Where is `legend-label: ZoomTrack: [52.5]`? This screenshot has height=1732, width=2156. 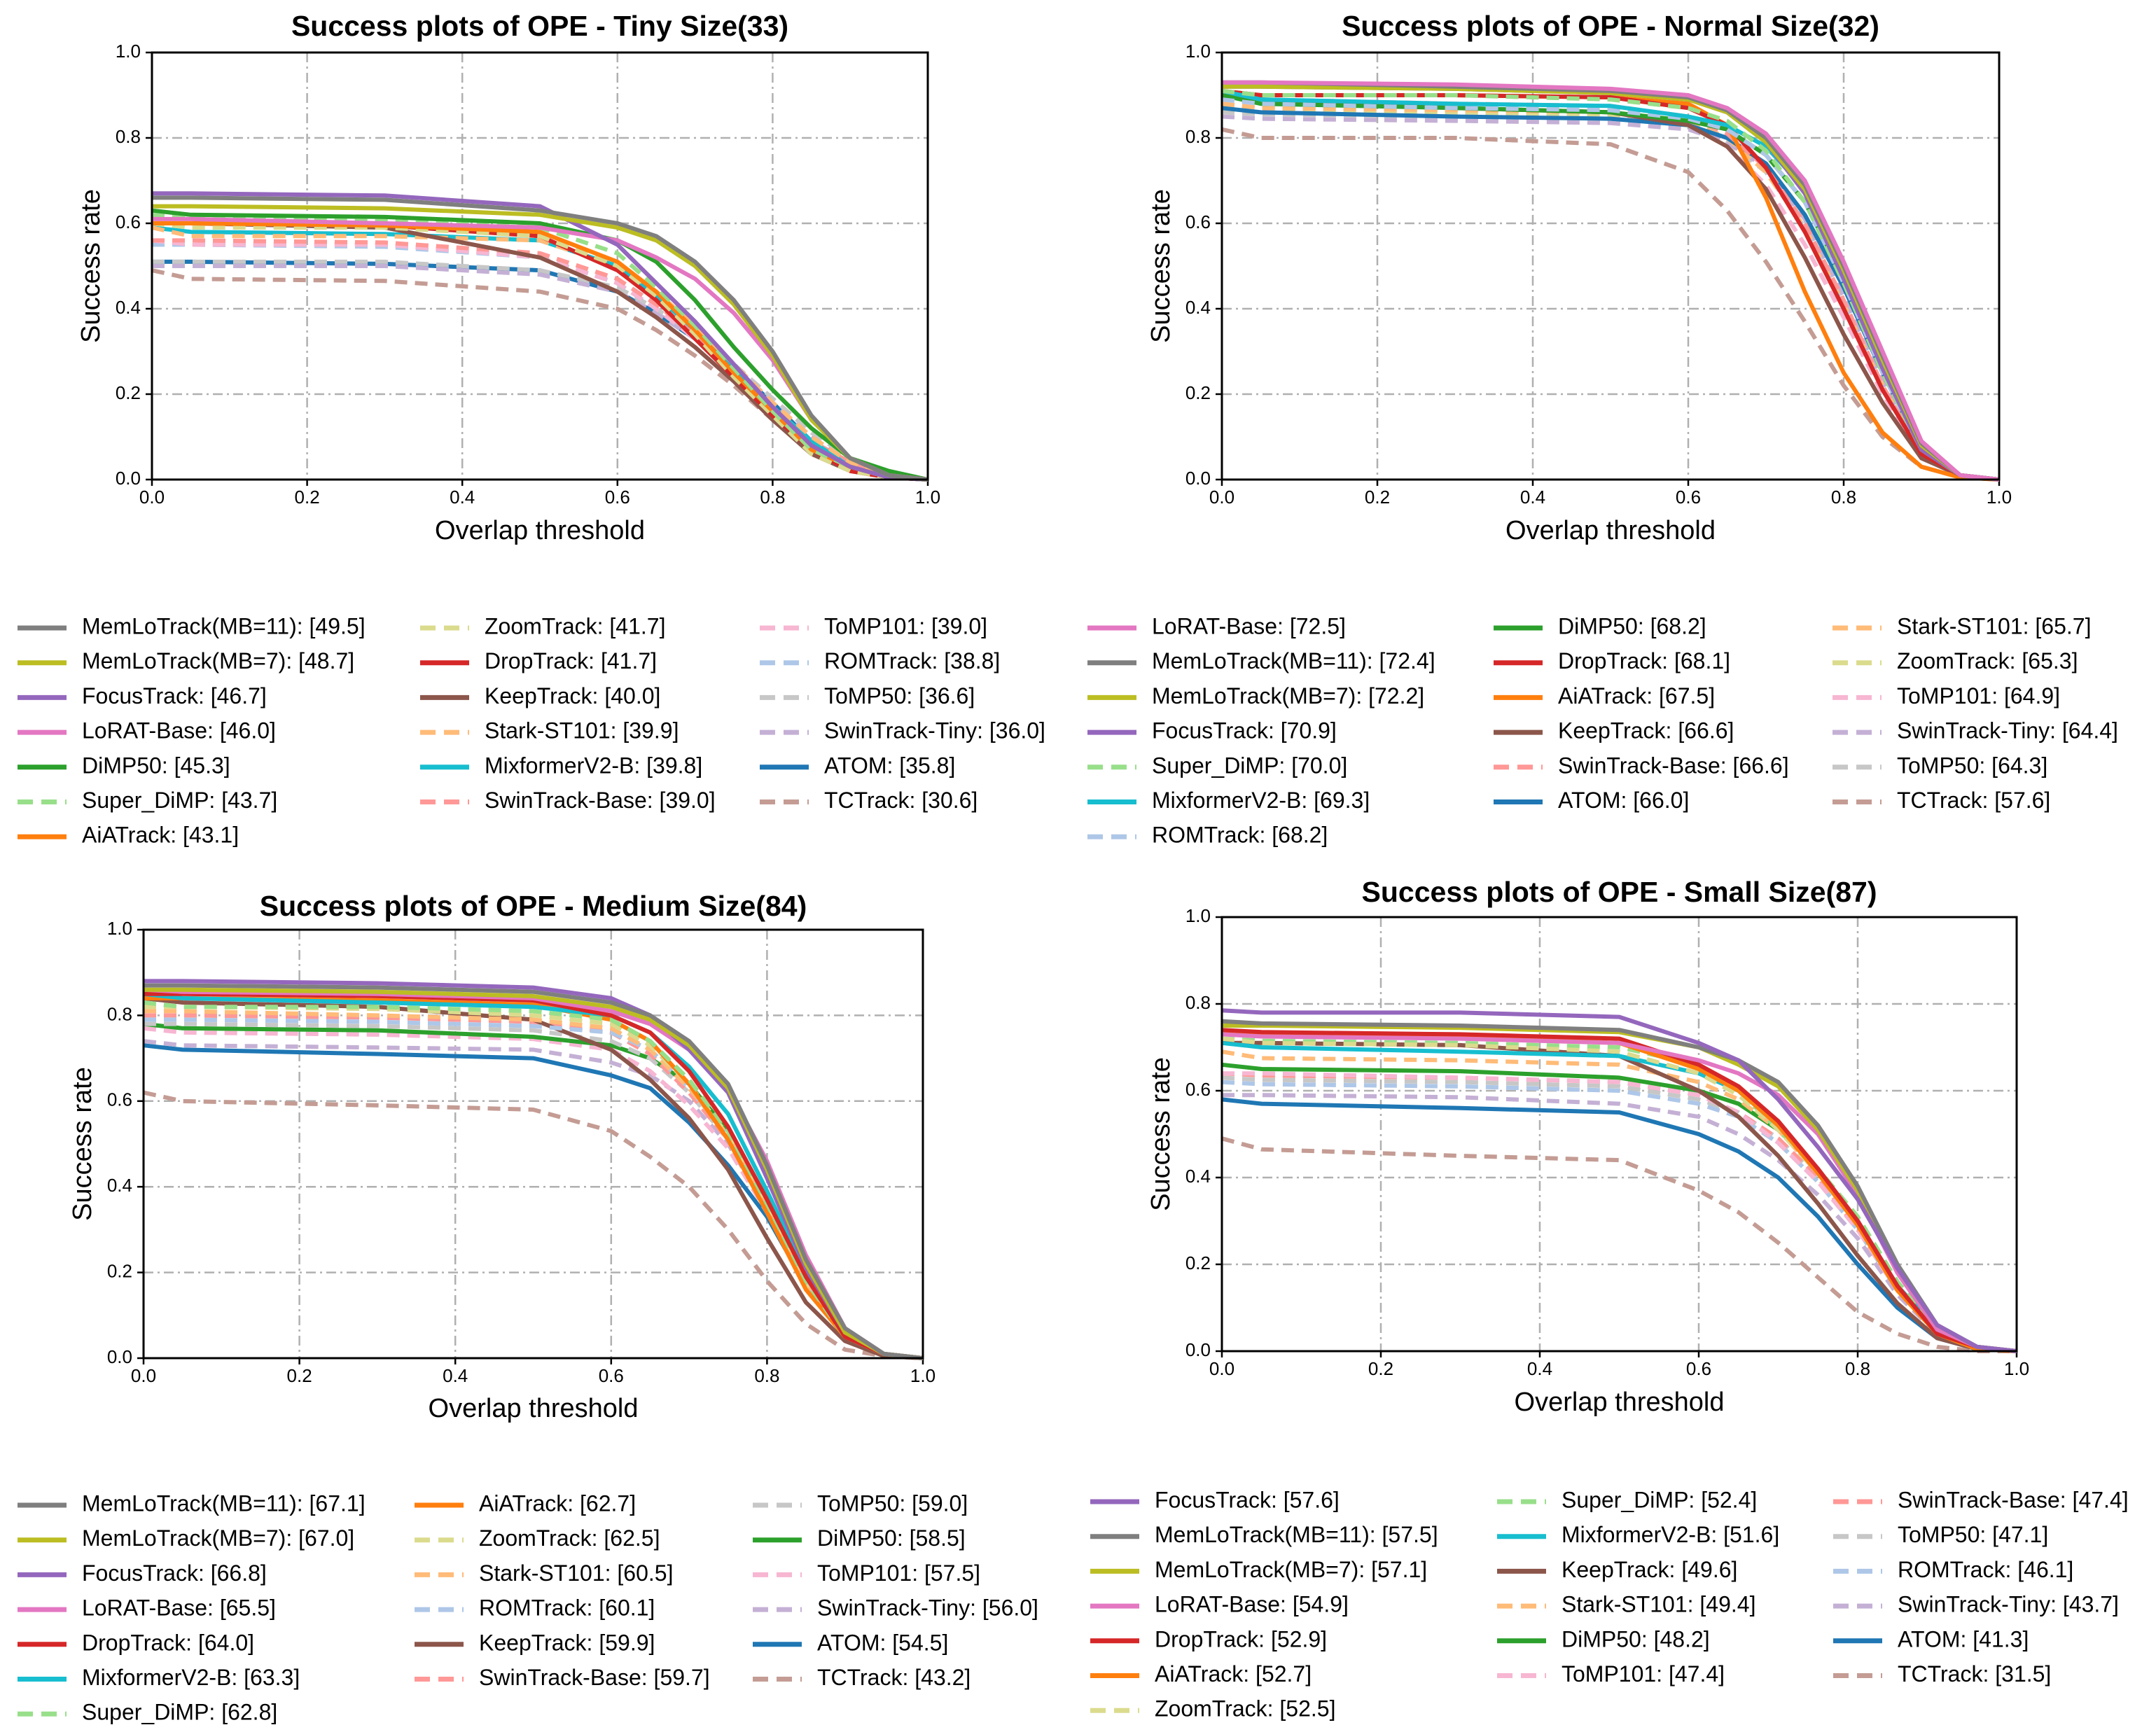
legend-label: ZoomTrack: [52.5] is located at coordinates (1245, 1708).